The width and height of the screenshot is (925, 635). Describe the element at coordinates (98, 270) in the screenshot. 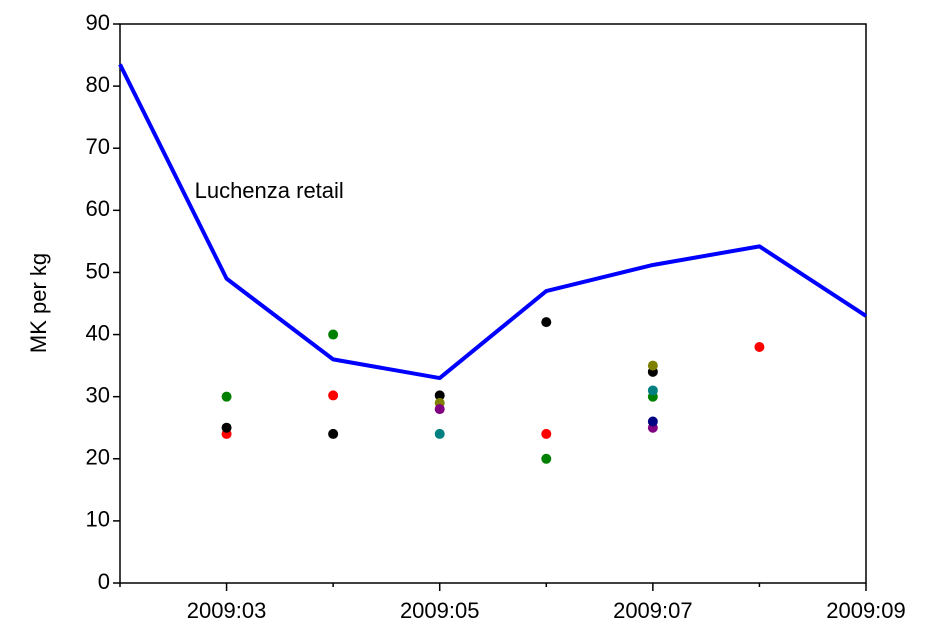

I see `y-tick-label: 50` at that location.